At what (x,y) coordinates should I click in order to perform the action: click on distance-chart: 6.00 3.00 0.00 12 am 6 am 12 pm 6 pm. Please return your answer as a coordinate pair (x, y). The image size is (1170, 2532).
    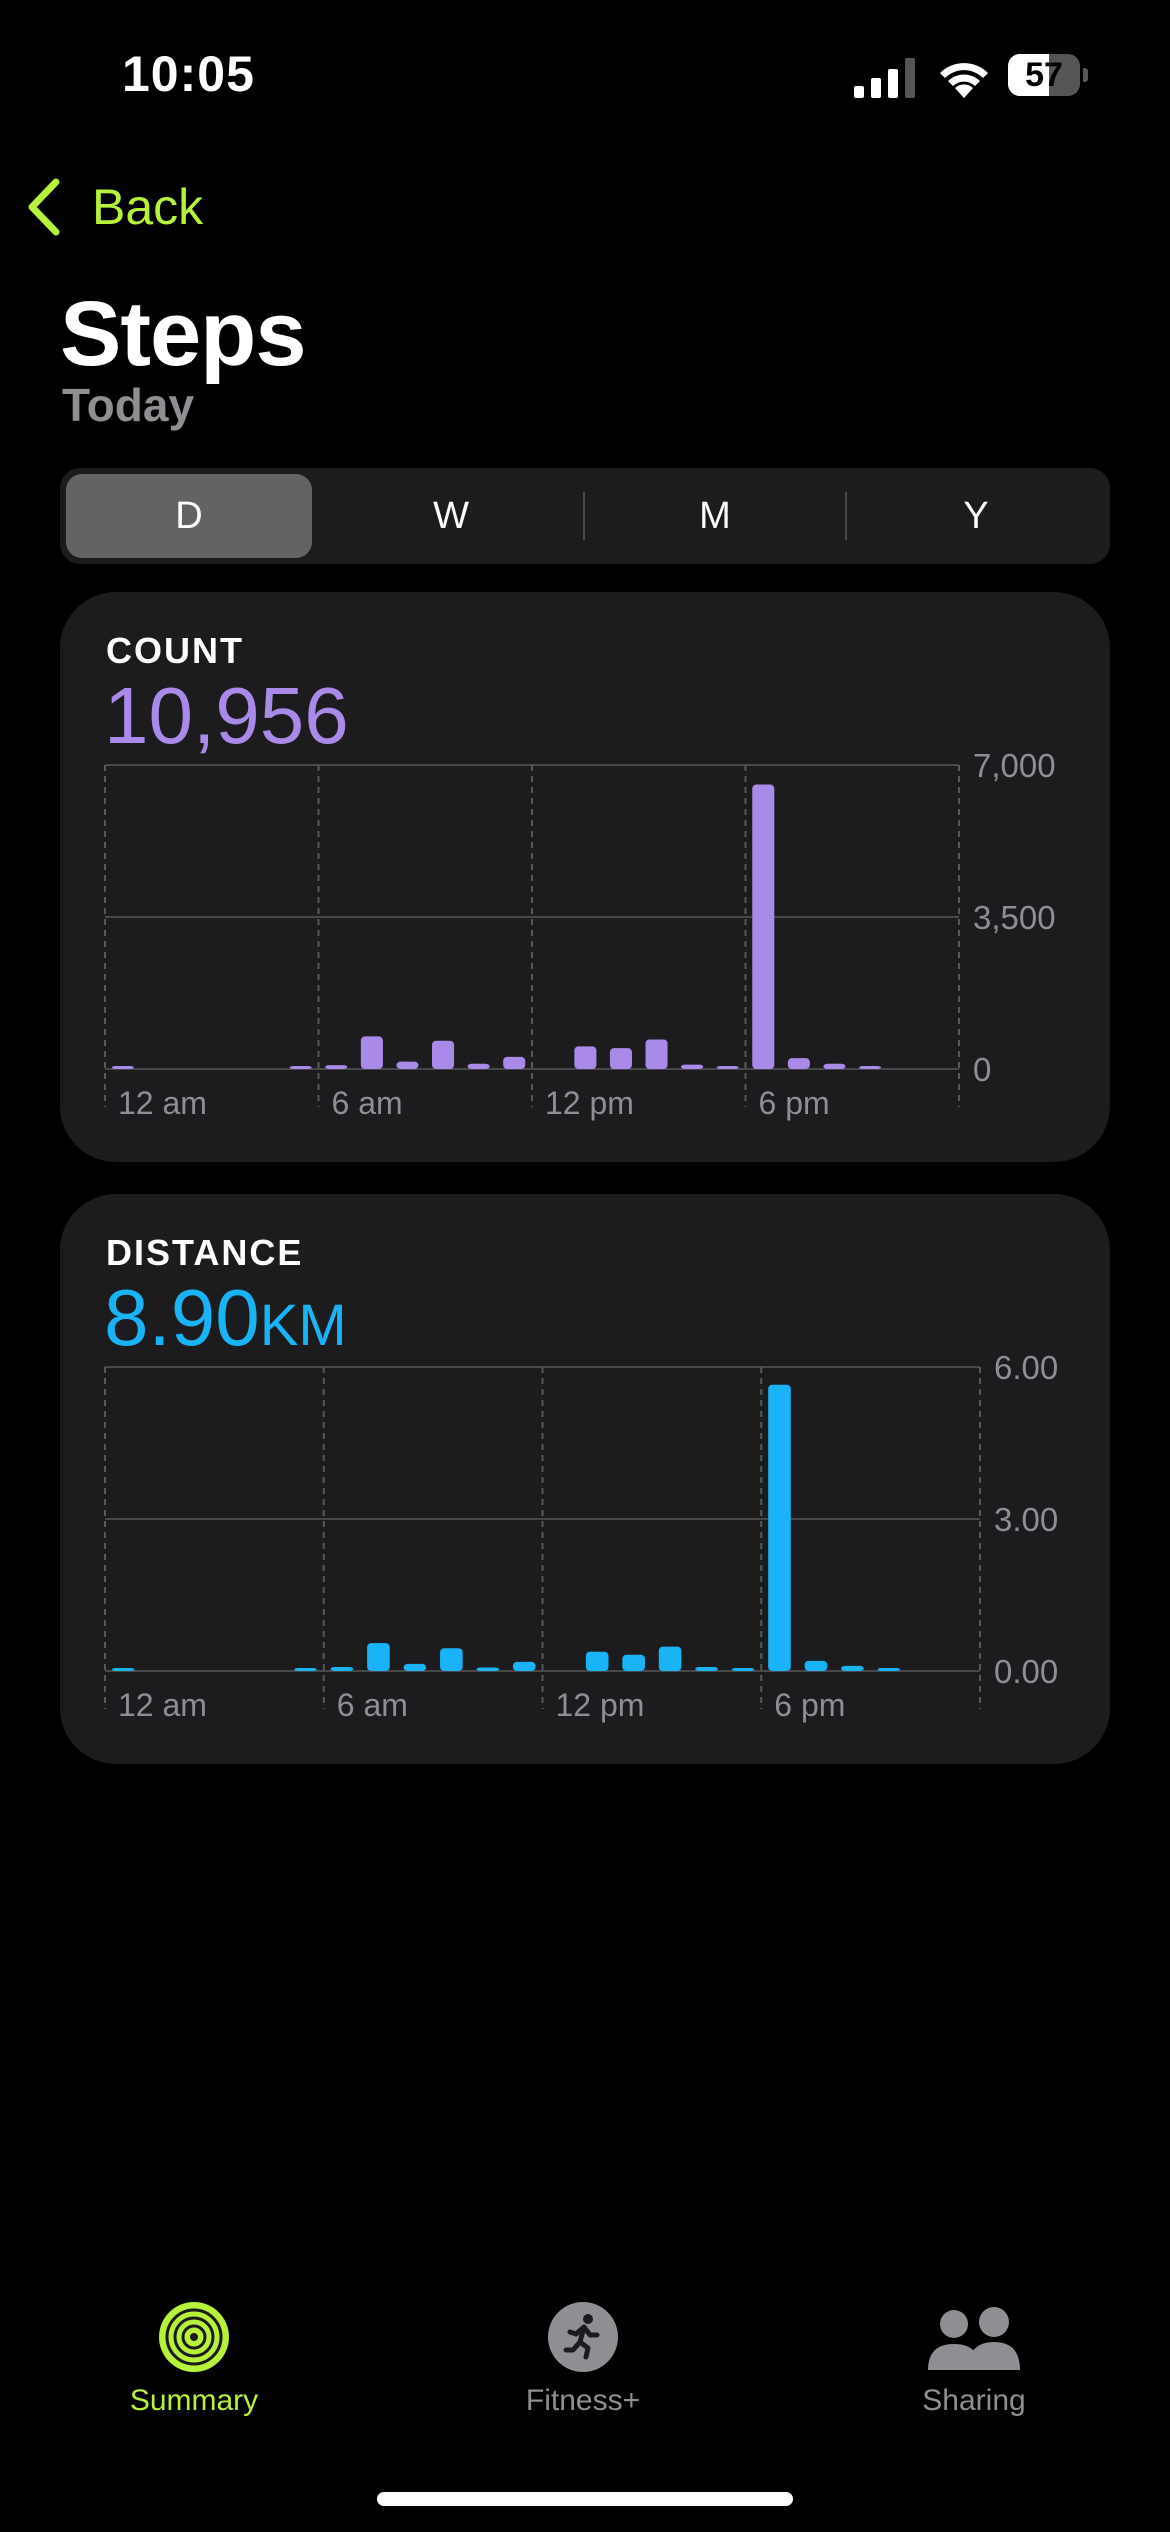
    Looking at the image, I should click on (581, 1536).